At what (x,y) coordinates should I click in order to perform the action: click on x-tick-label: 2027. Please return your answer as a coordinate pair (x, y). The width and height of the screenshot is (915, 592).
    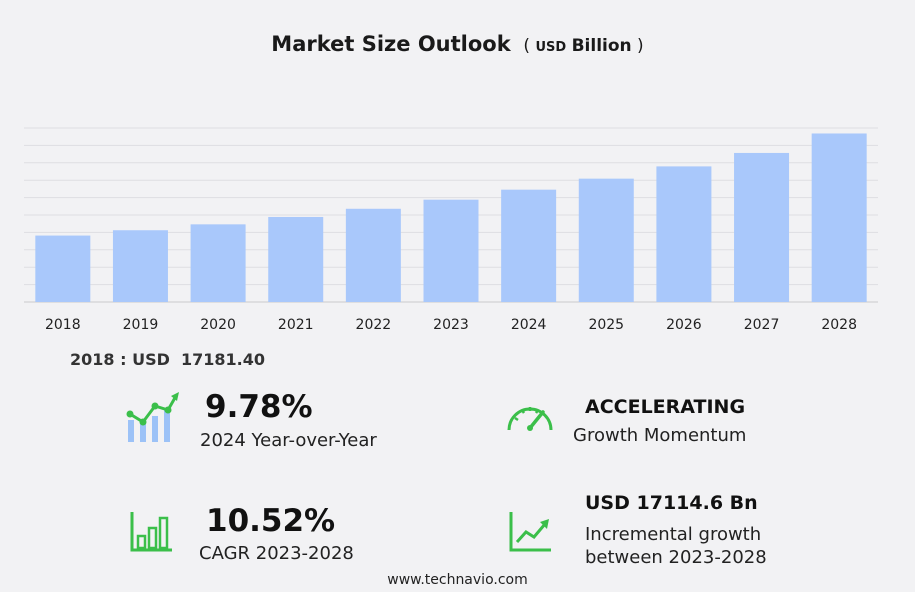
    Looking at the image, I should click on (762, 325).